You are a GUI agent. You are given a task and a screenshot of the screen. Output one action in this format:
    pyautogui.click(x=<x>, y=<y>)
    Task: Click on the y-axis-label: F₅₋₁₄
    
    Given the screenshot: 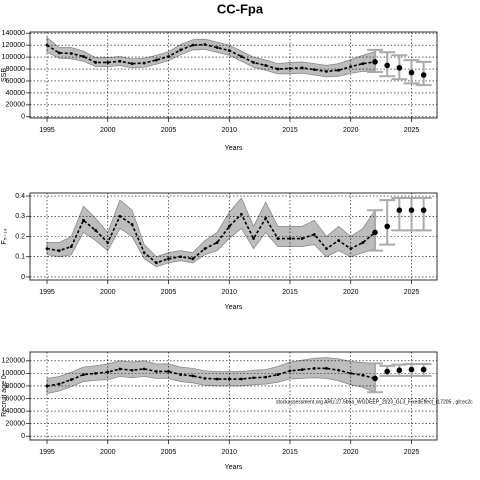 What is the action you would take?
    pyautogui.click(x=4, y=236)
    